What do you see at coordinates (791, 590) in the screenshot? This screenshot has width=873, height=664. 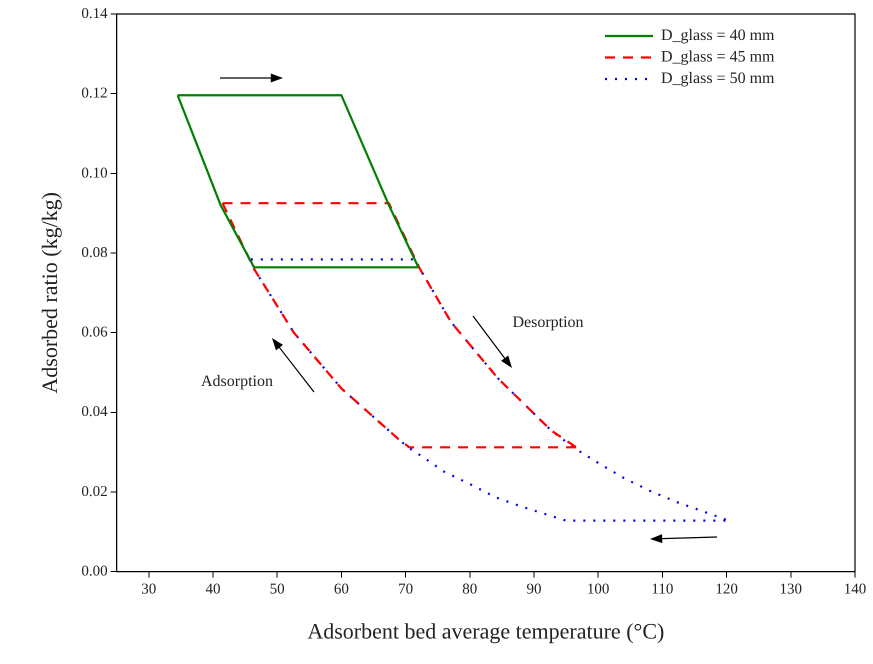 I see `x-tick-label: 130` at bounding box center [791, 590].